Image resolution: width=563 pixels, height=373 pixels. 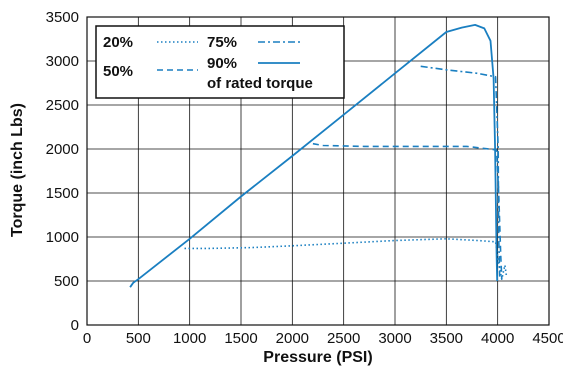 I want to click on legend-label-50: 50%, so click(x=118, y=71).